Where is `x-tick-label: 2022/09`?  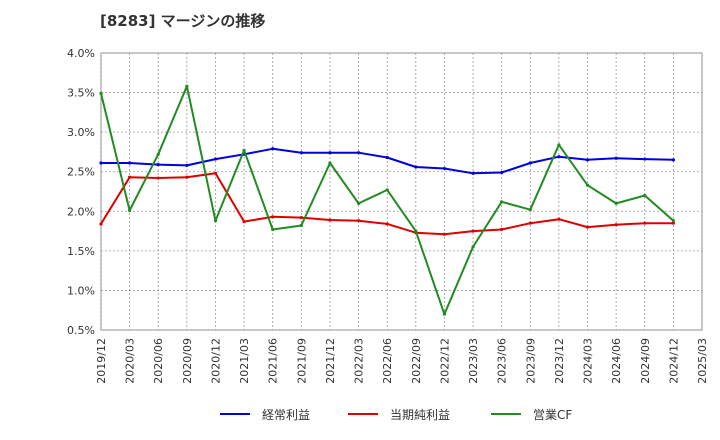
x-tick-label: 2022/09 is located at coordinates (416, 361).